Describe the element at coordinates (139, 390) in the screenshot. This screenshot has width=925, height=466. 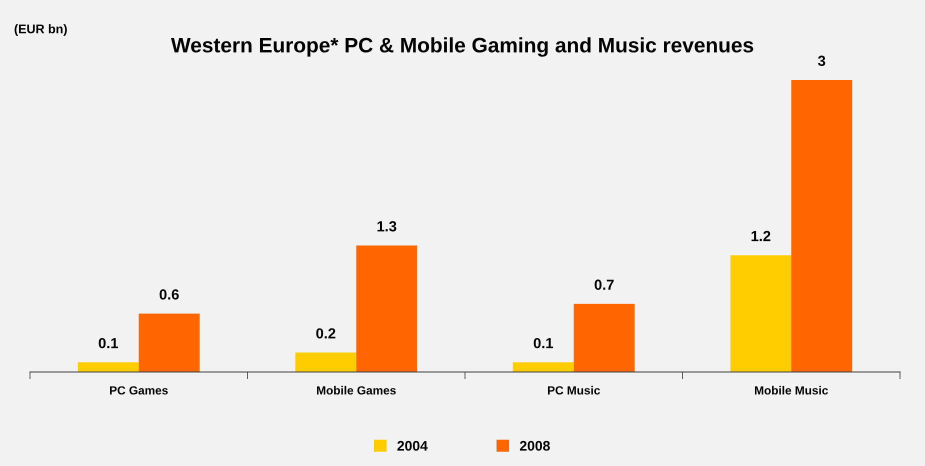
I see `x-tick-label: PC Games` at that location.